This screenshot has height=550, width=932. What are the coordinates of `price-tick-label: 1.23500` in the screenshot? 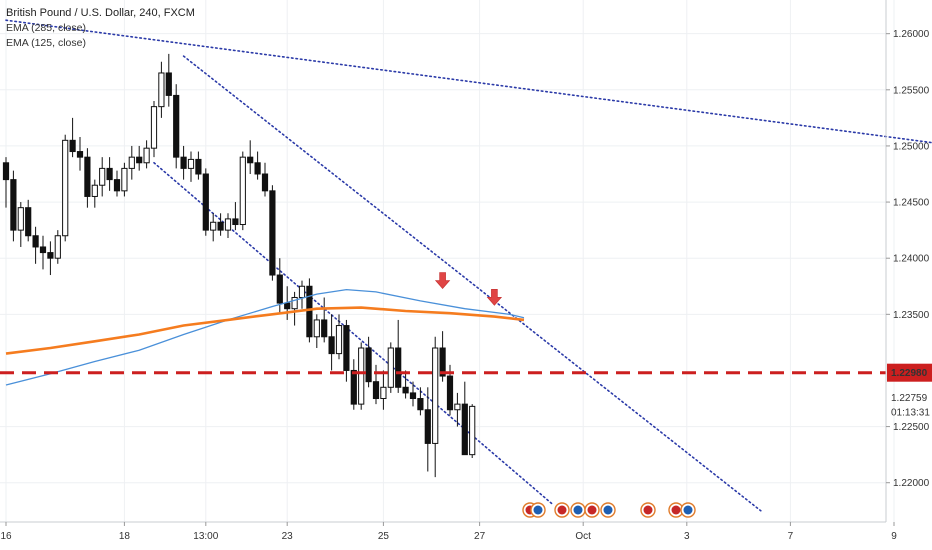 It's located at (911, 315).